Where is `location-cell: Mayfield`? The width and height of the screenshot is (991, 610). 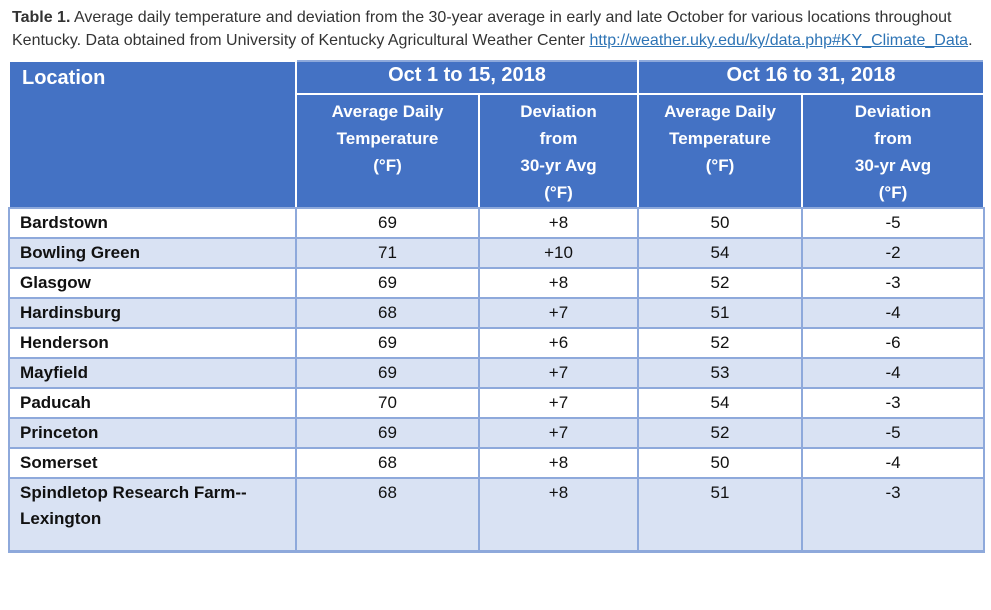
location-cell: Mayfield is located at coordinates (152, 373).